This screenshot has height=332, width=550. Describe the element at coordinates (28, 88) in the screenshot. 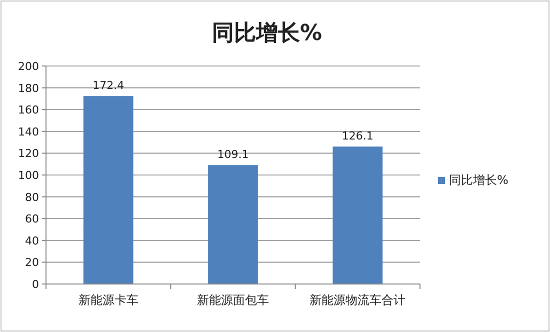

I see `y-tick-label: 180` at that location.